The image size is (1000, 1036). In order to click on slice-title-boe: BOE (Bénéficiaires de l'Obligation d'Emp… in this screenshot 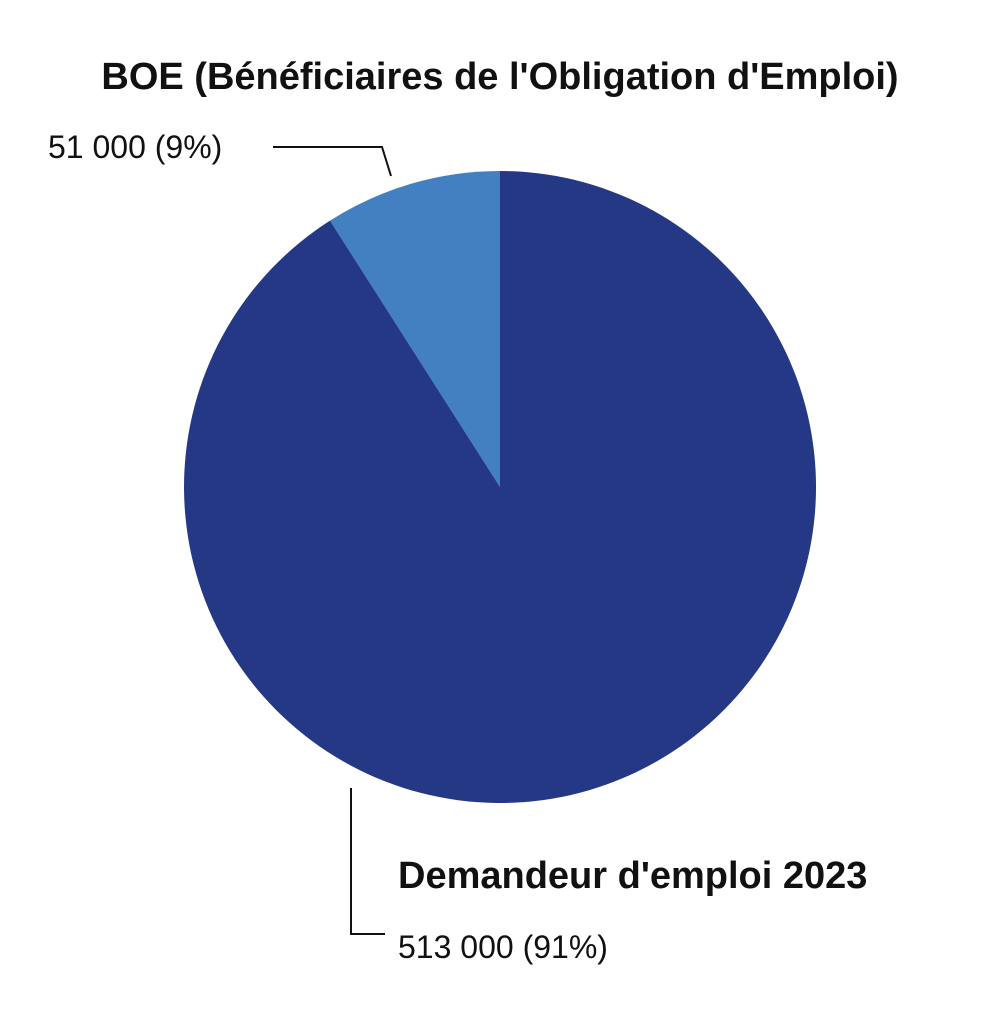, I will do `click(499, 77)`.